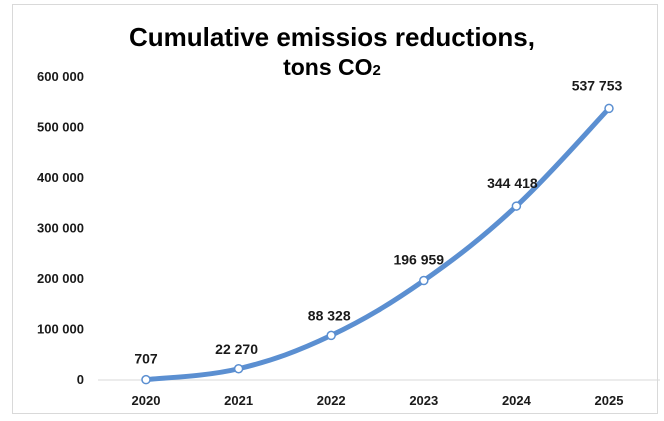  Describe the element at coordinates (236, 349) in the screenshot. I see `data-label: 22 270` at that location.